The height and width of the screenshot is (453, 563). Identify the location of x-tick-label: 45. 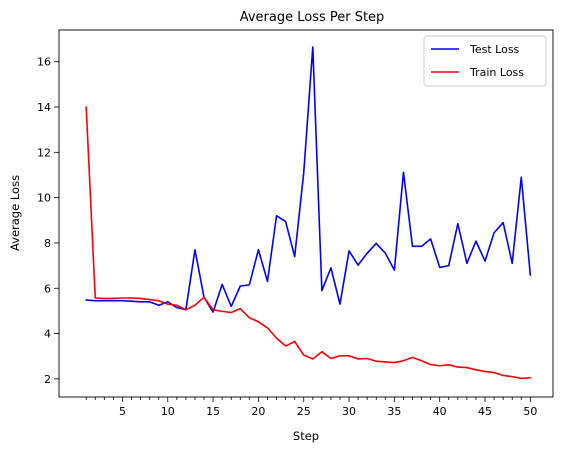
(485, 411).